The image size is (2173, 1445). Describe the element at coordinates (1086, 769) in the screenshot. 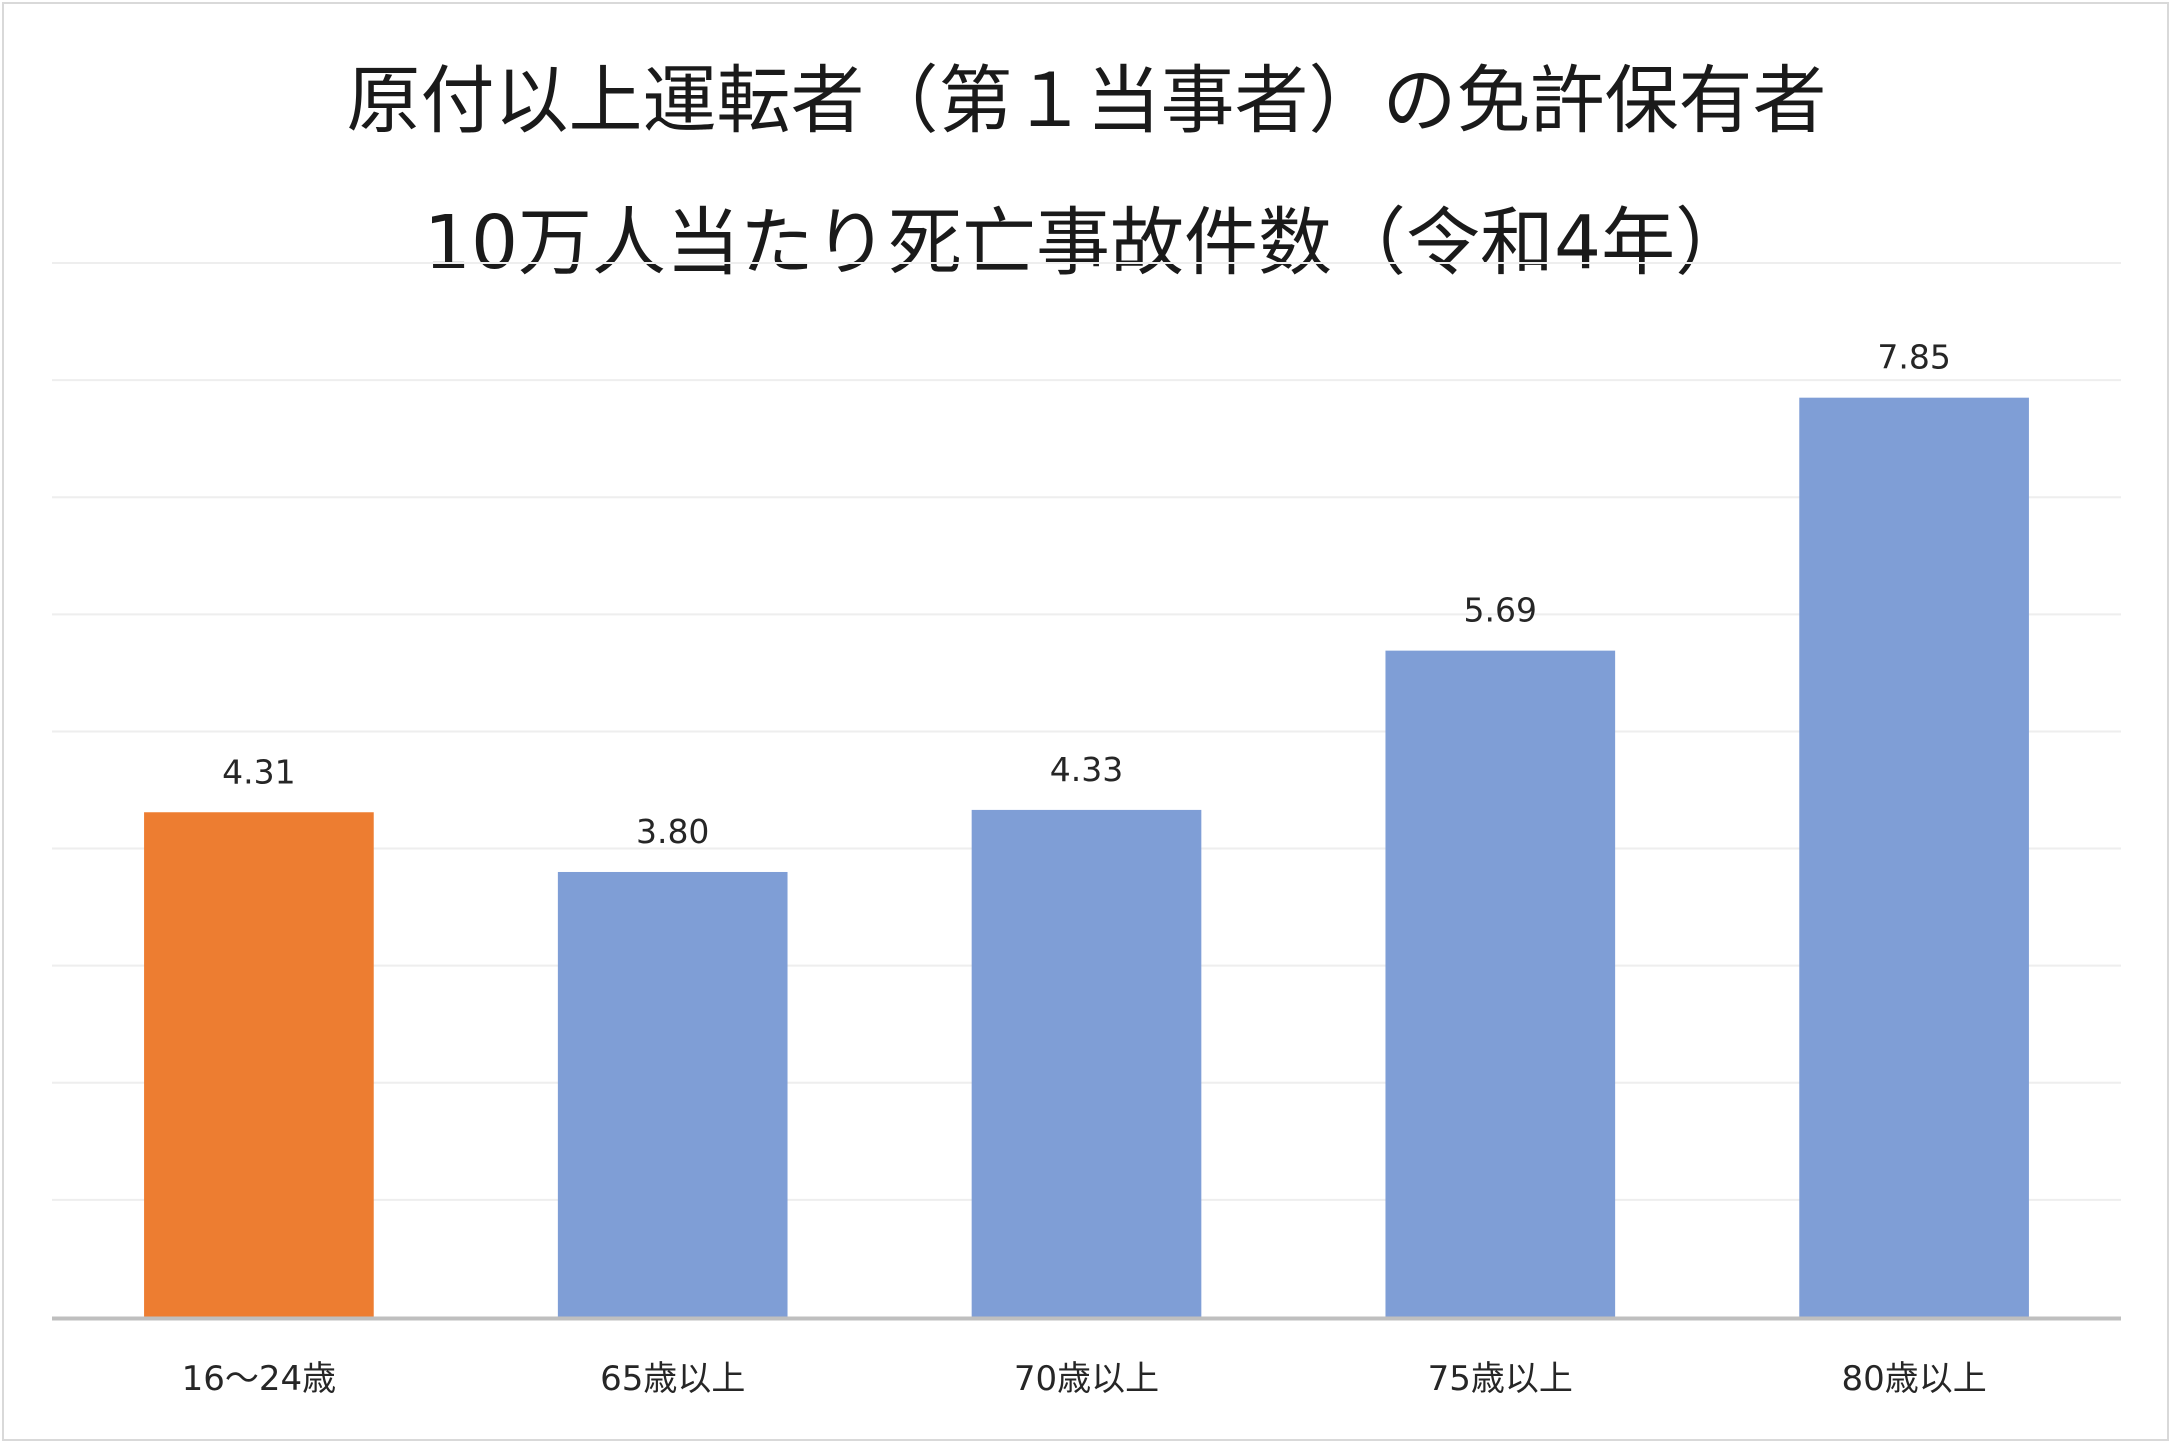

I see `data-label-2: 4.33` at that location.